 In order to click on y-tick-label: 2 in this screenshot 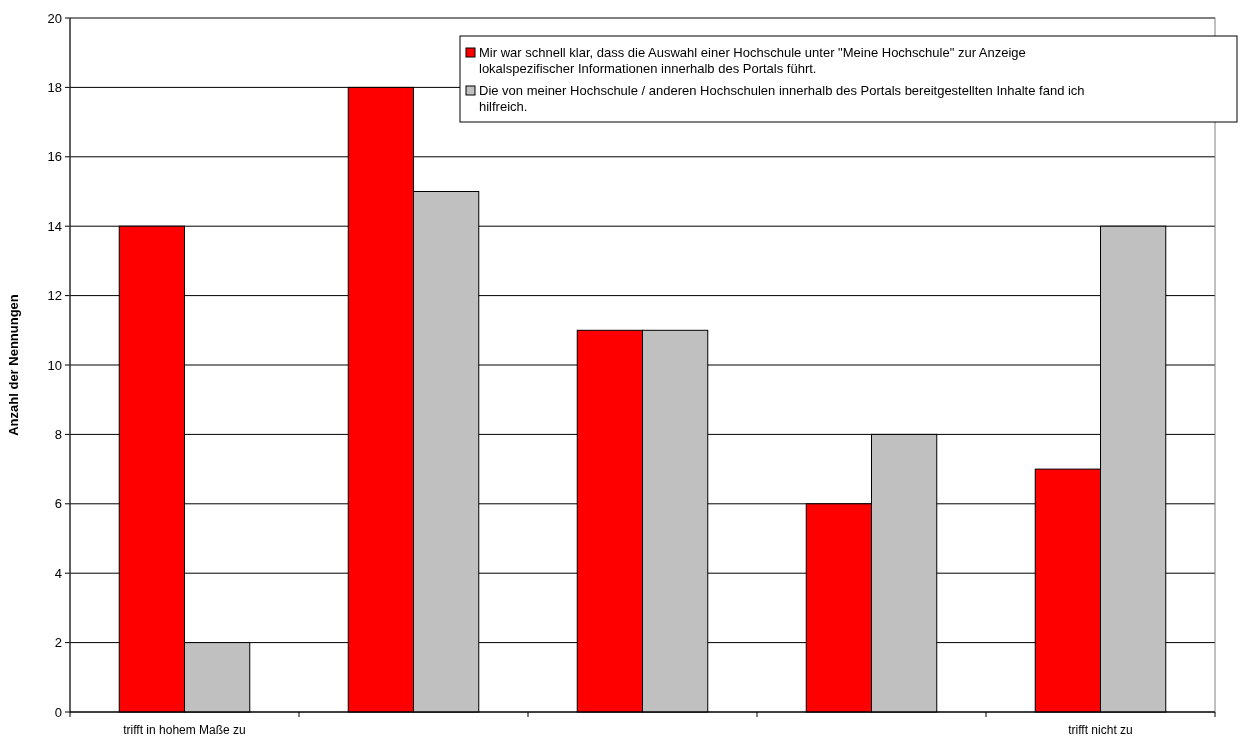, I will do `click(58, 643)`.